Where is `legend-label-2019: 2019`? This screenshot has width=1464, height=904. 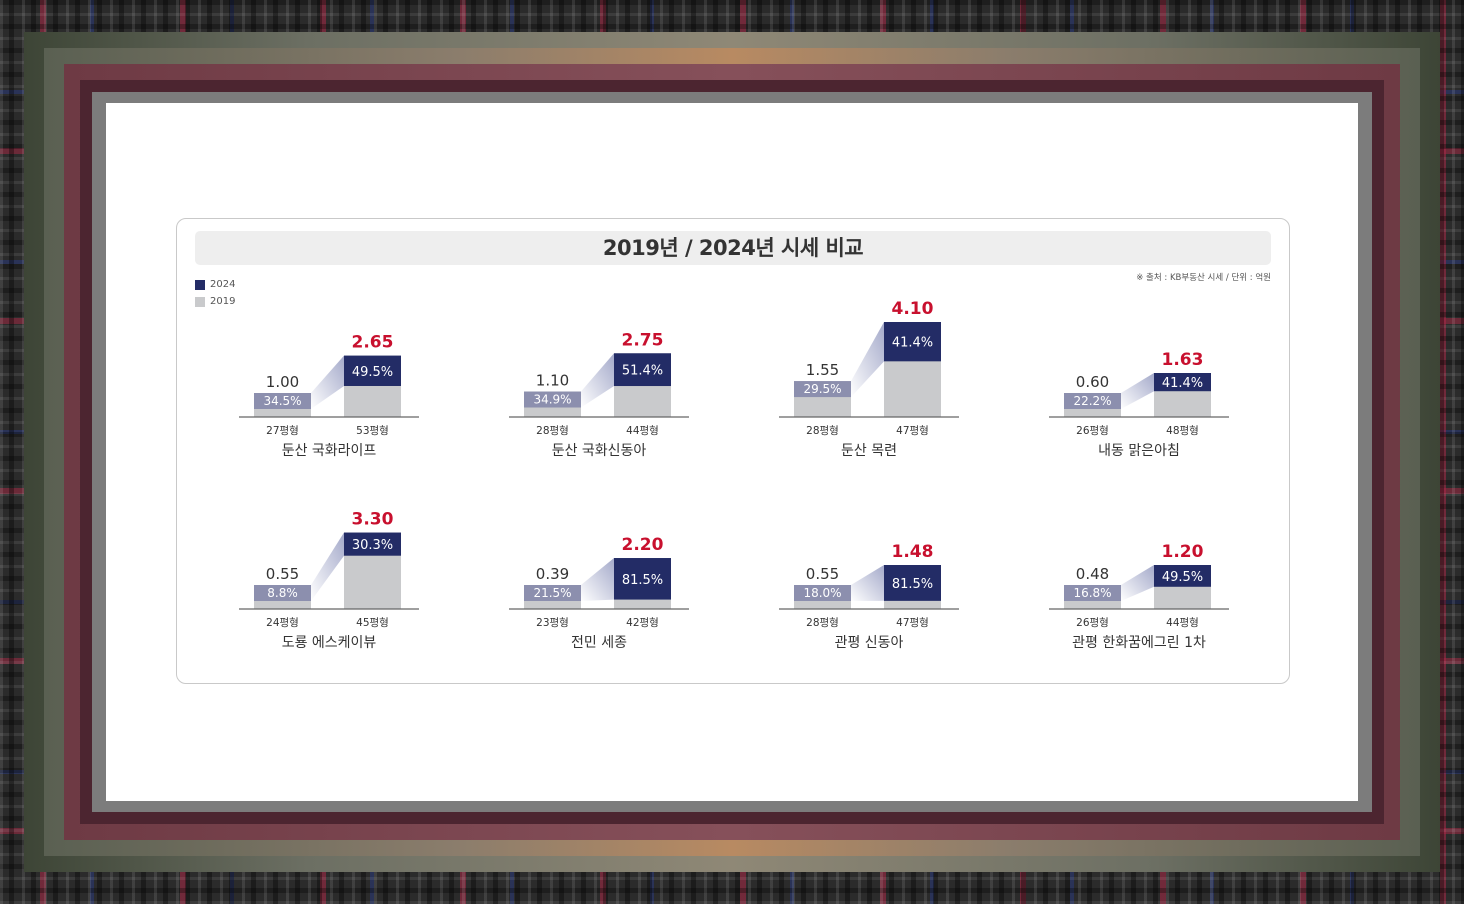
legend-label-2019: 2019 is located at coordinates (223, 301).